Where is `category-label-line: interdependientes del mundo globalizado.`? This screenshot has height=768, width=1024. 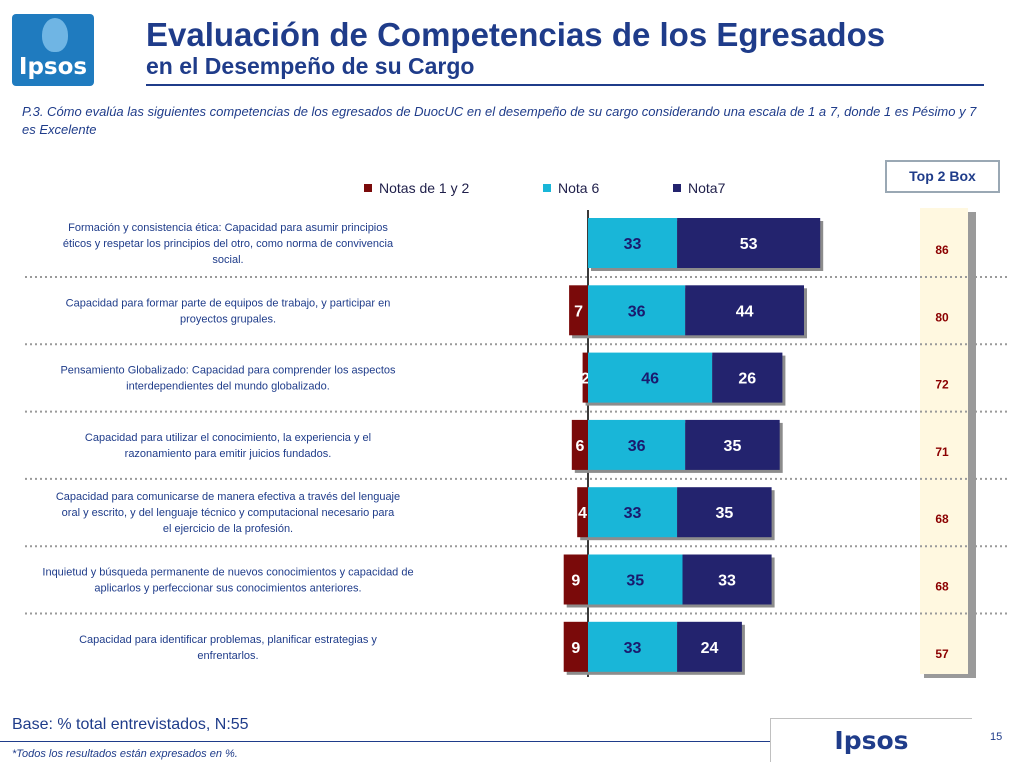
category-label-line: interdependientes del mundo globalizado. is located at coordinates (228, 387).